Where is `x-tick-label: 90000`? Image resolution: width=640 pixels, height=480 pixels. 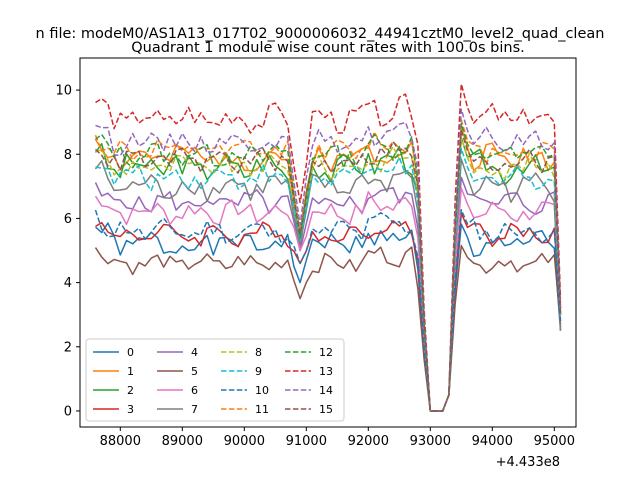
x-tick-label: 90000 is located at coordinates (244, 441).